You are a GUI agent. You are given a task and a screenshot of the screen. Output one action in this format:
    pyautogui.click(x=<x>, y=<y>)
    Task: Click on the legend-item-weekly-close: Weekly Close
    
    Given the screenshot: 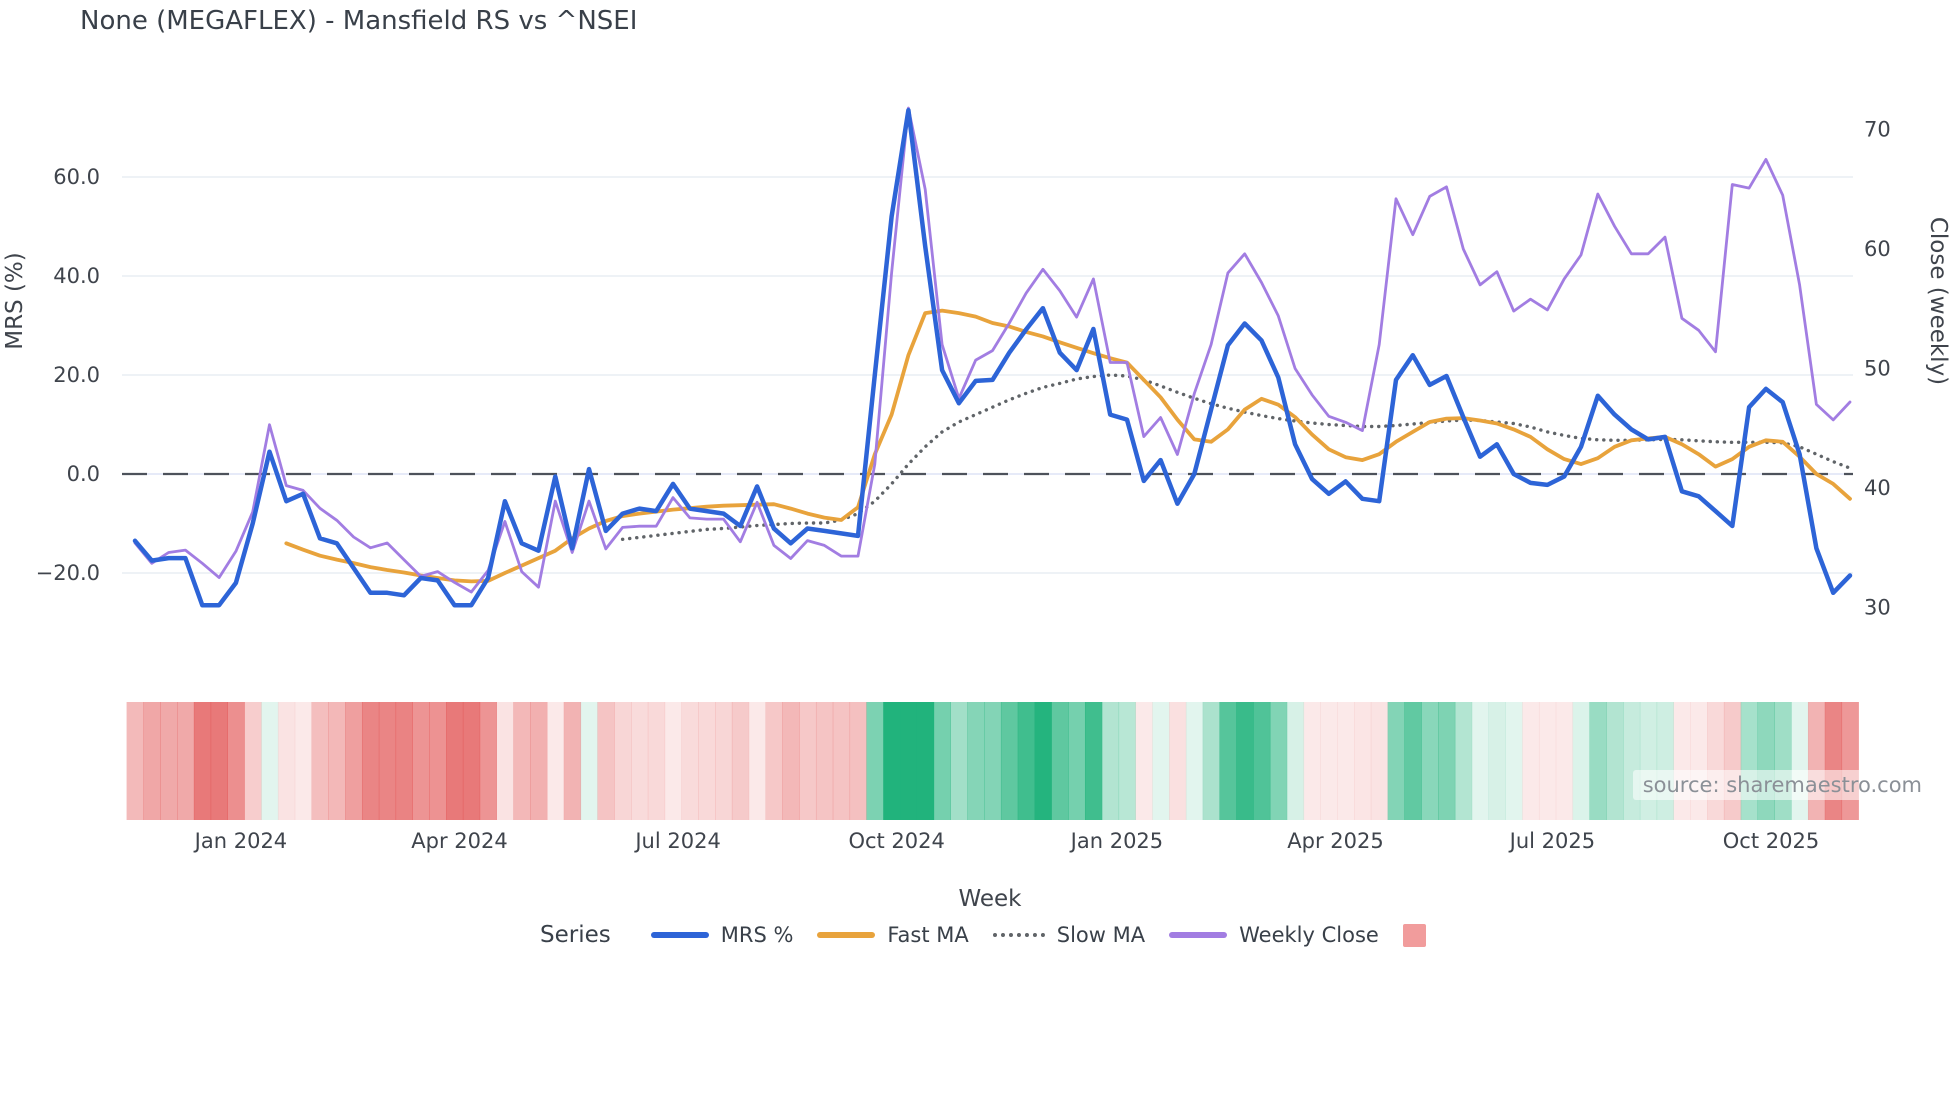 What is the action you would take?
    pyautogui.click(x=1274, y=935)
    